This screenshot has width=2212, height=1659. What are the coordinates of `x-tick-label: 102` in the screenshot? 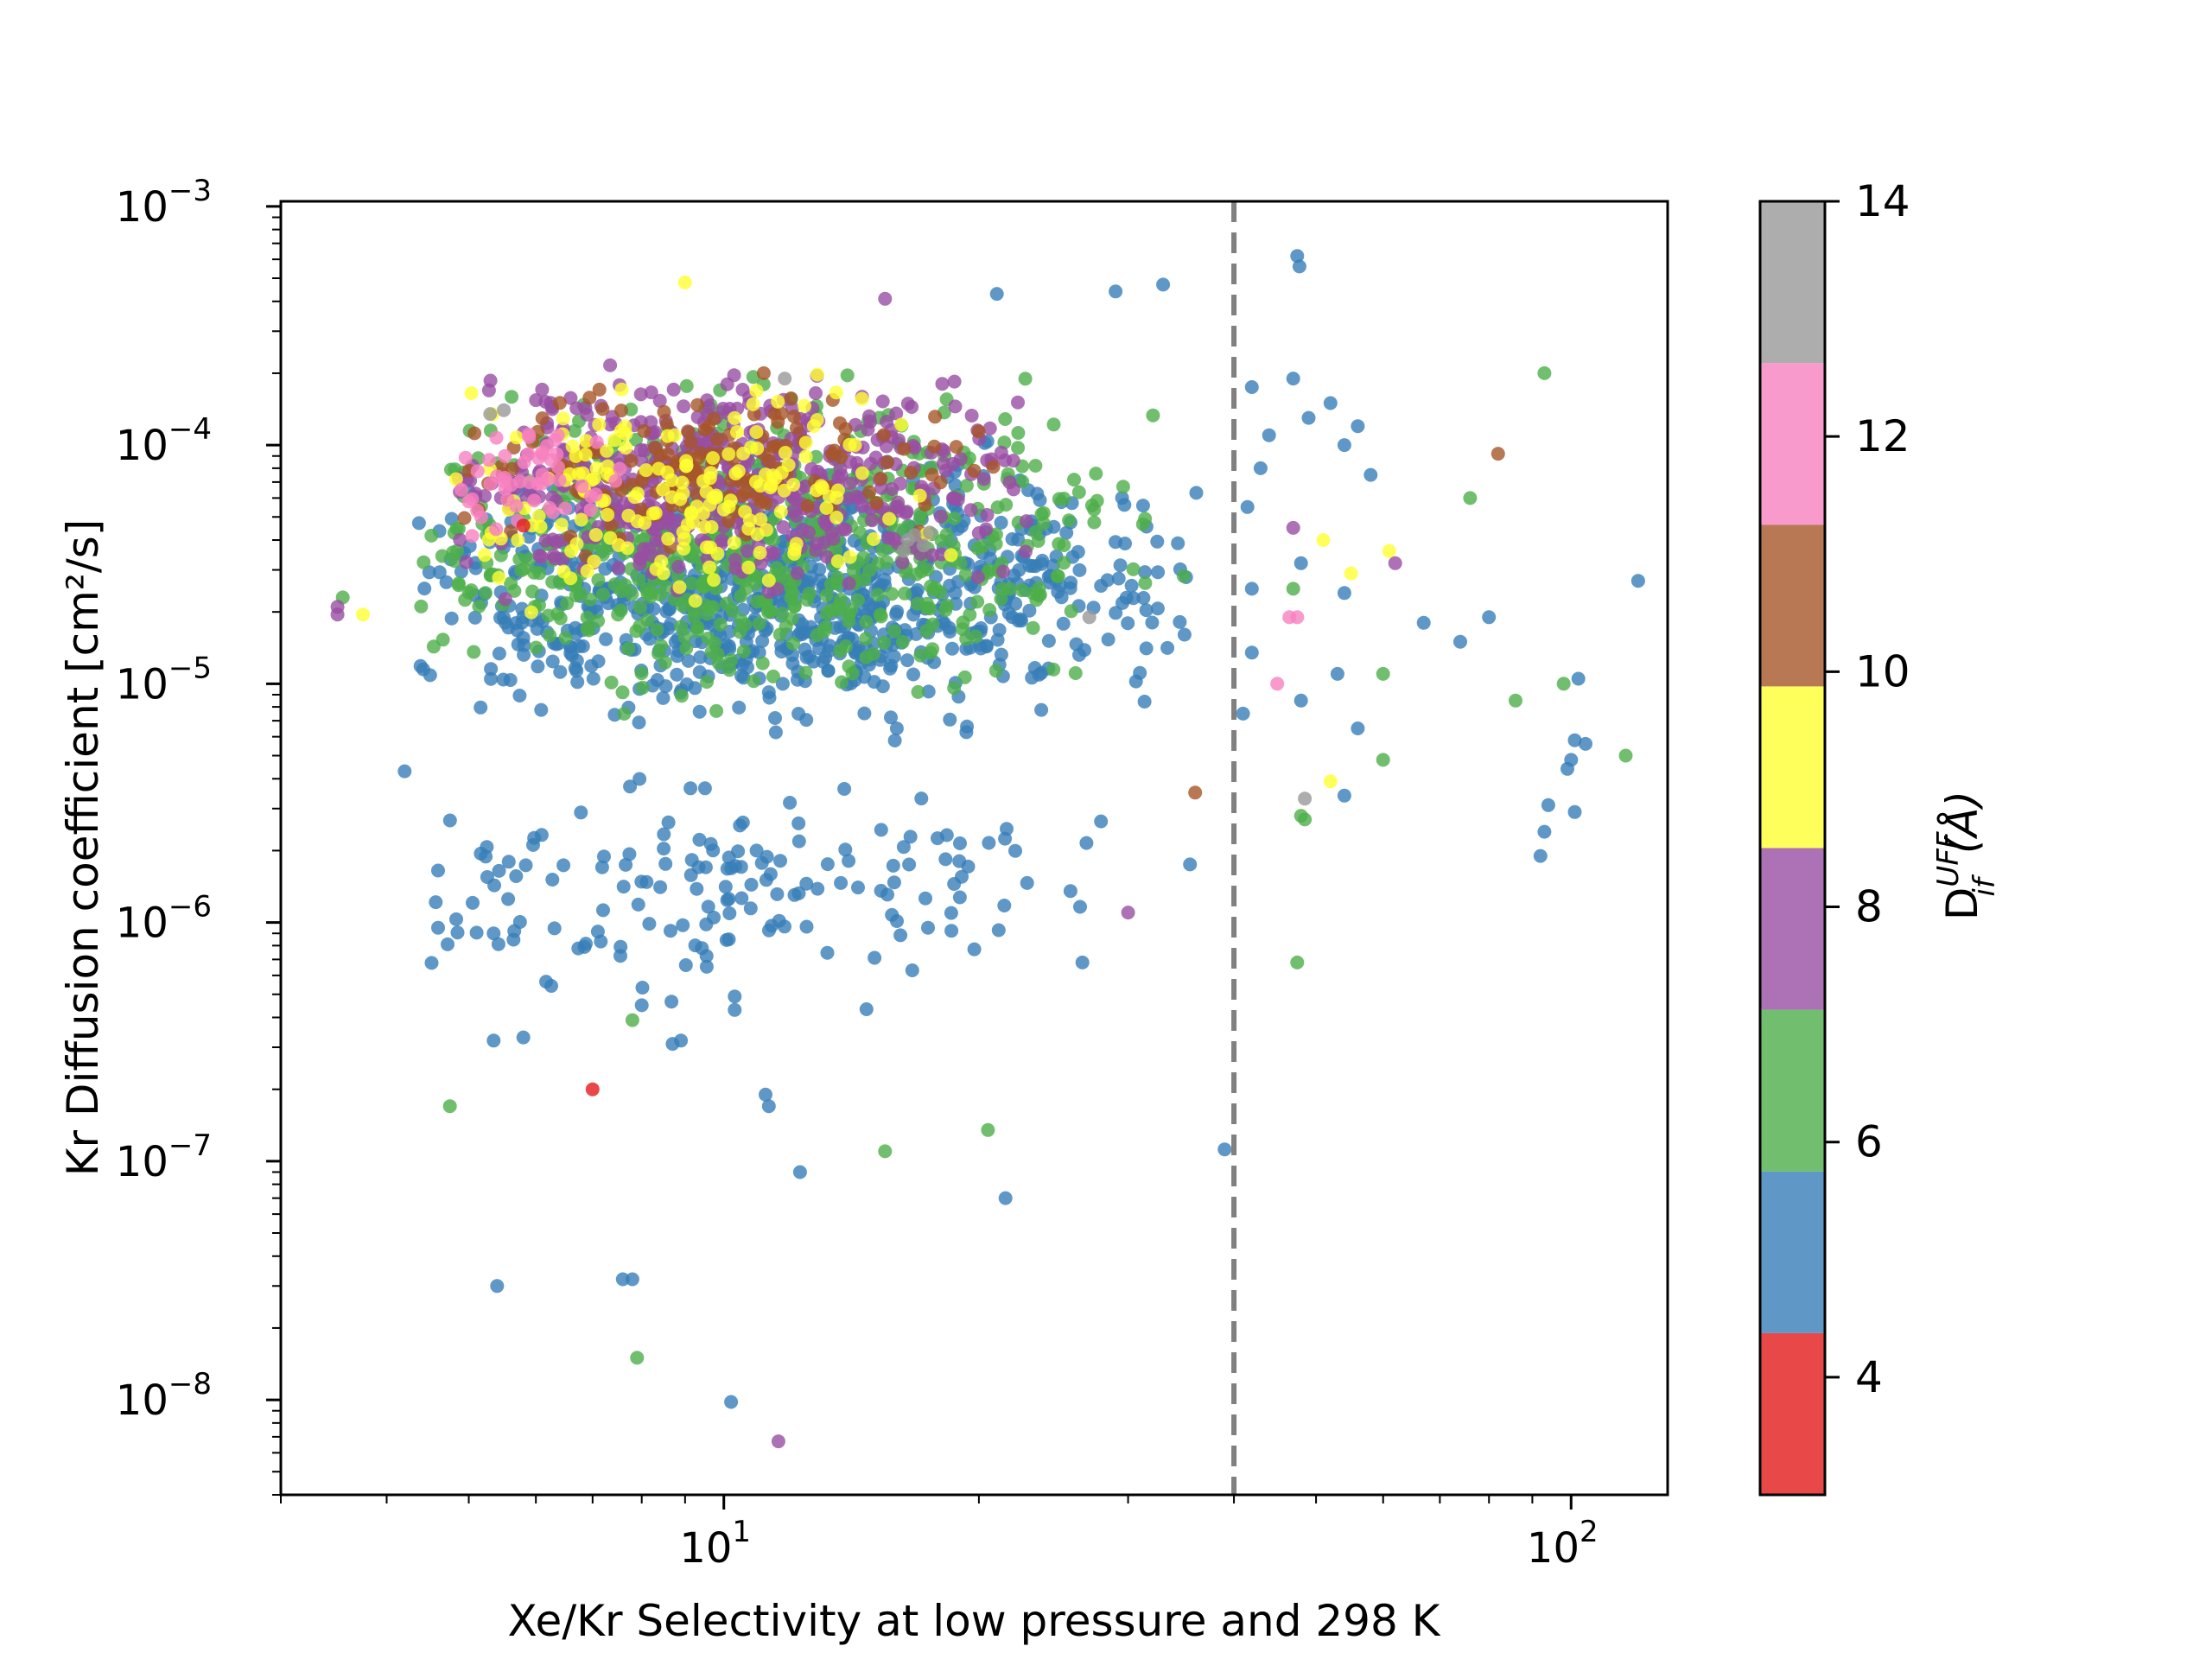 It's located at (1563, 1544).